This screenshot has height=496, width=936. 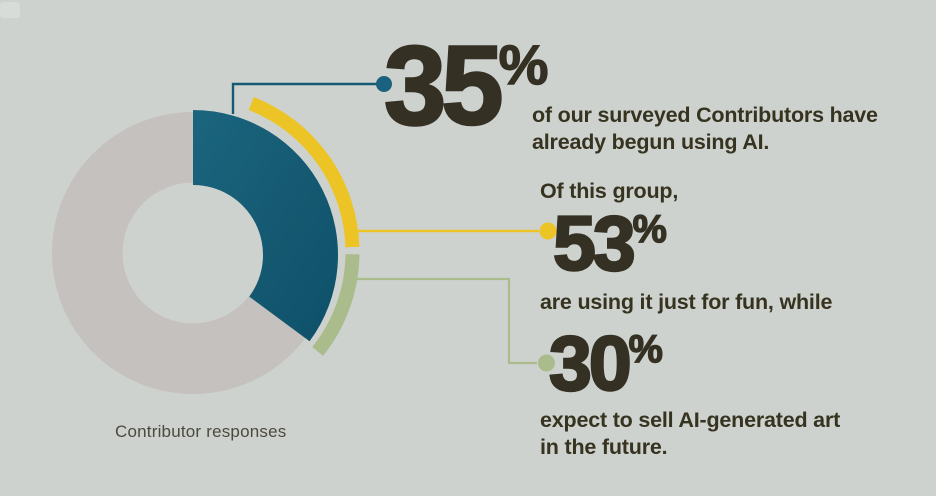 What do you see at coordinates (609, 191) in the screenshot?
I see `group-intro-text: Of this group,` at bounding box center [609, 191].